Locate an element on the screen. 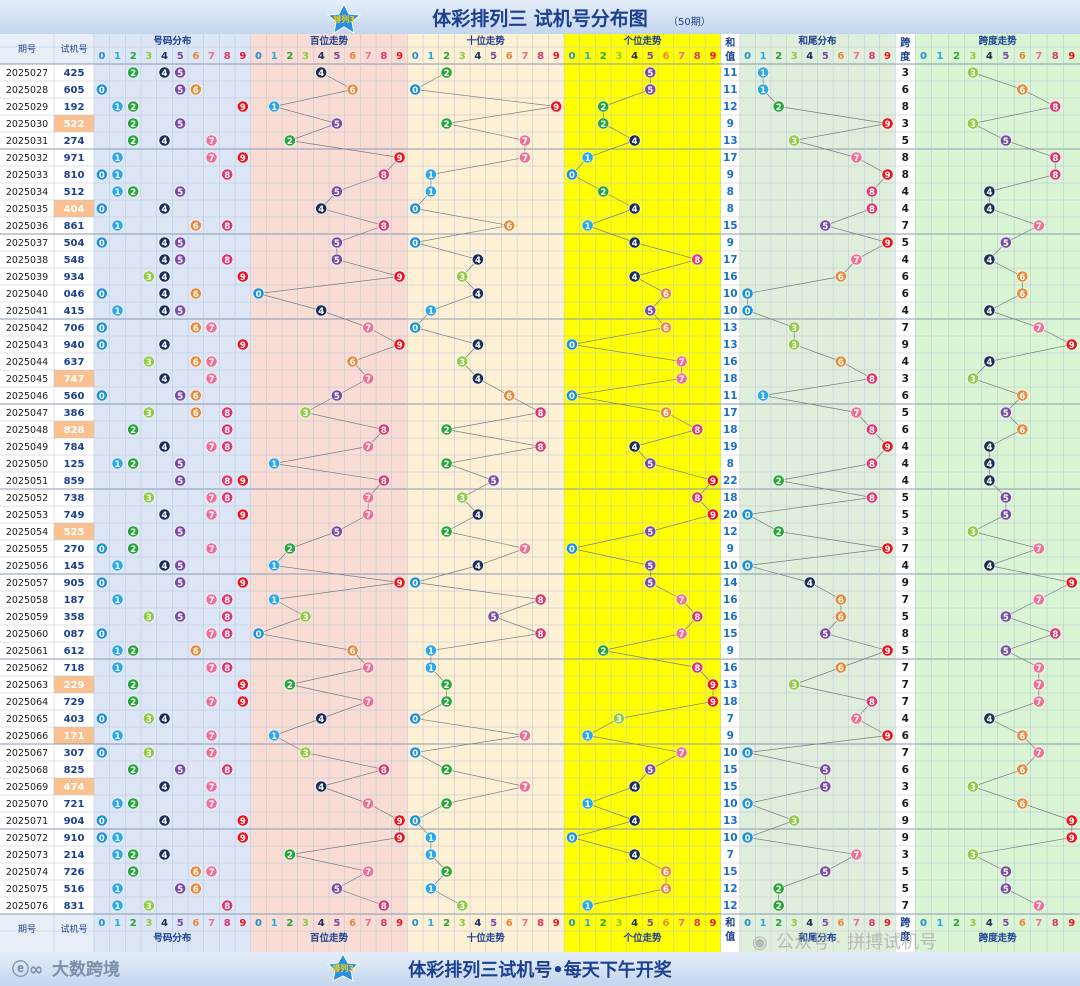 The height and width of the screenshot is (986, 1080). uni-trend-ball: 4 is located at coordinates (634, 242).